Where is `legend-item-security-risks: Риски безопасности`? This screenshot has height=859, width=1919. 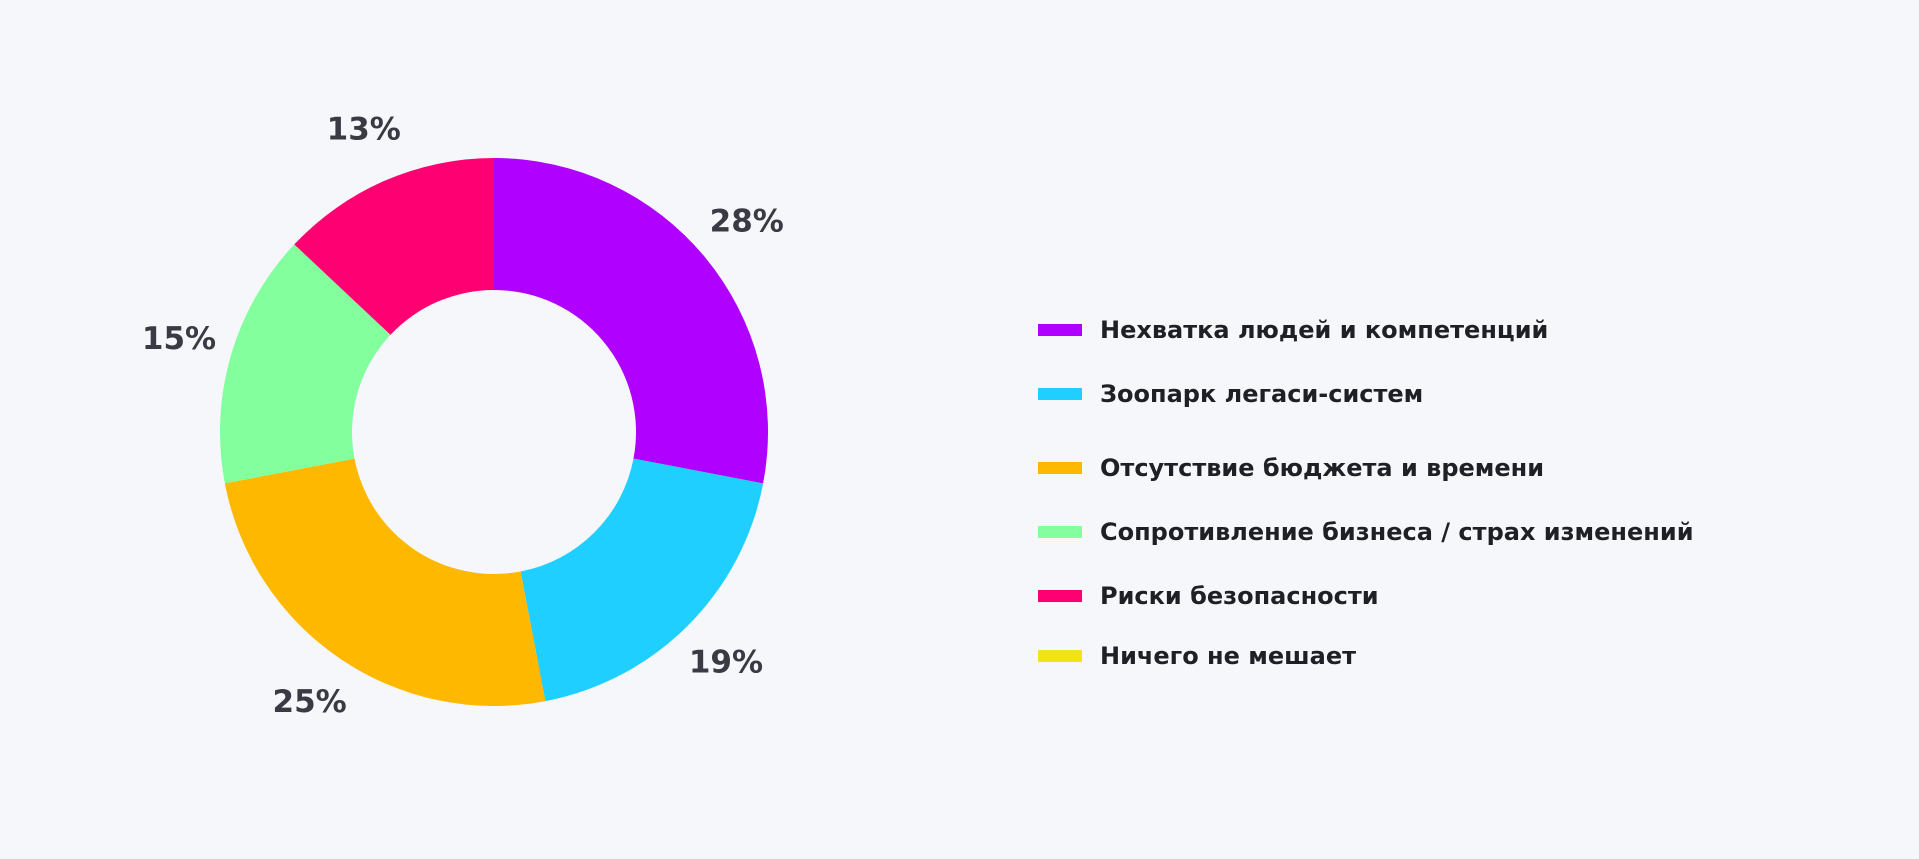 legend-item-security-risks: Риски безопасности is located at coordinates (1208, 596).